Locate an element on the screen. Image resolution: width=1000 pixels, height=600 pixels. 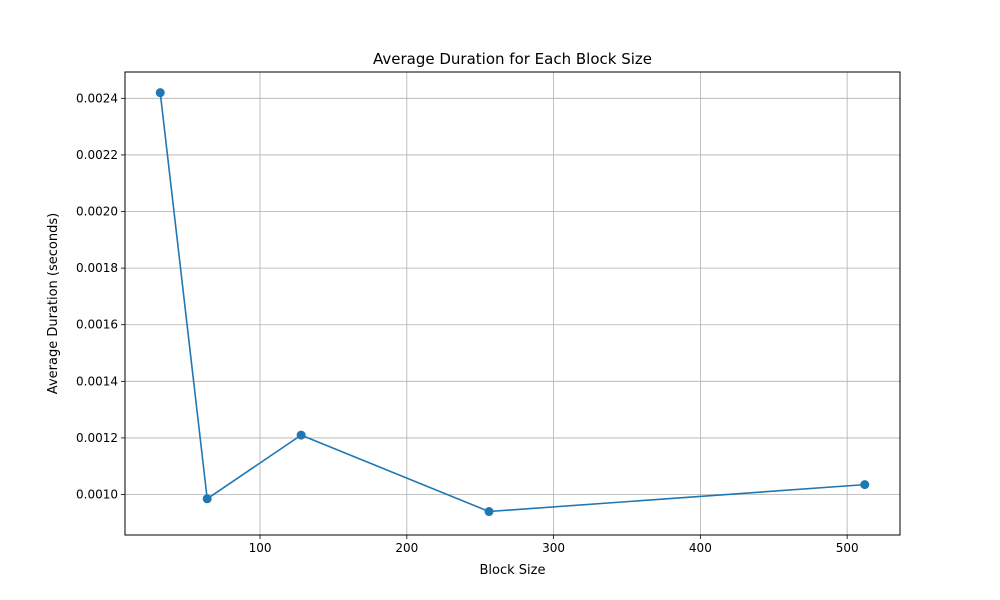
y-tick-label: 0.0016 is located at coordinates (97, 325).